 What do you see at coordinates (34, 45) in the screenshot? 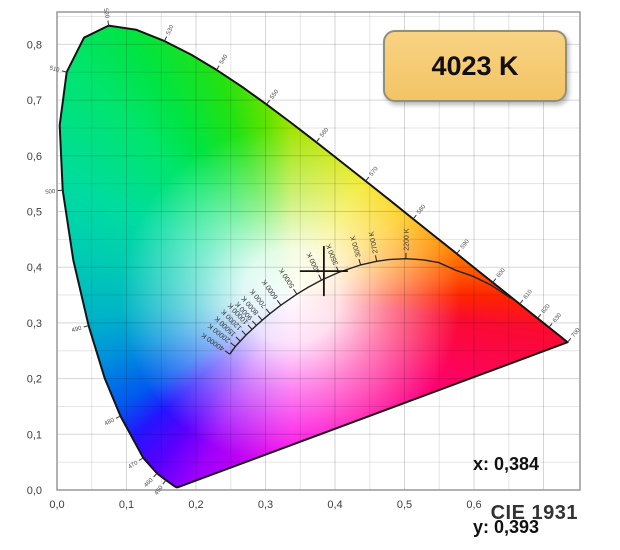
I see `svg-text: 0,8` at bounding box center [34, 45].